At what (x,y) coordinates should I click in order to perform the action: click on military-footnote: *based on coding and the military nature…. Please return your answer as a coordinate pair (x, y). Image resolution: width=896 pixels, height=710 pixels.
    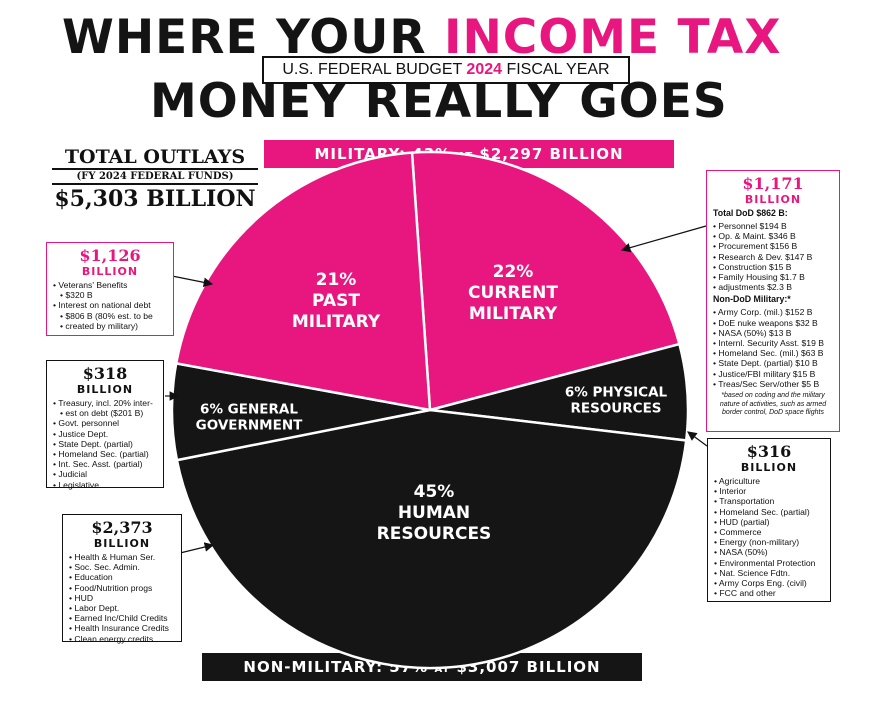
    Looking at the image, I should click on (773, 404).